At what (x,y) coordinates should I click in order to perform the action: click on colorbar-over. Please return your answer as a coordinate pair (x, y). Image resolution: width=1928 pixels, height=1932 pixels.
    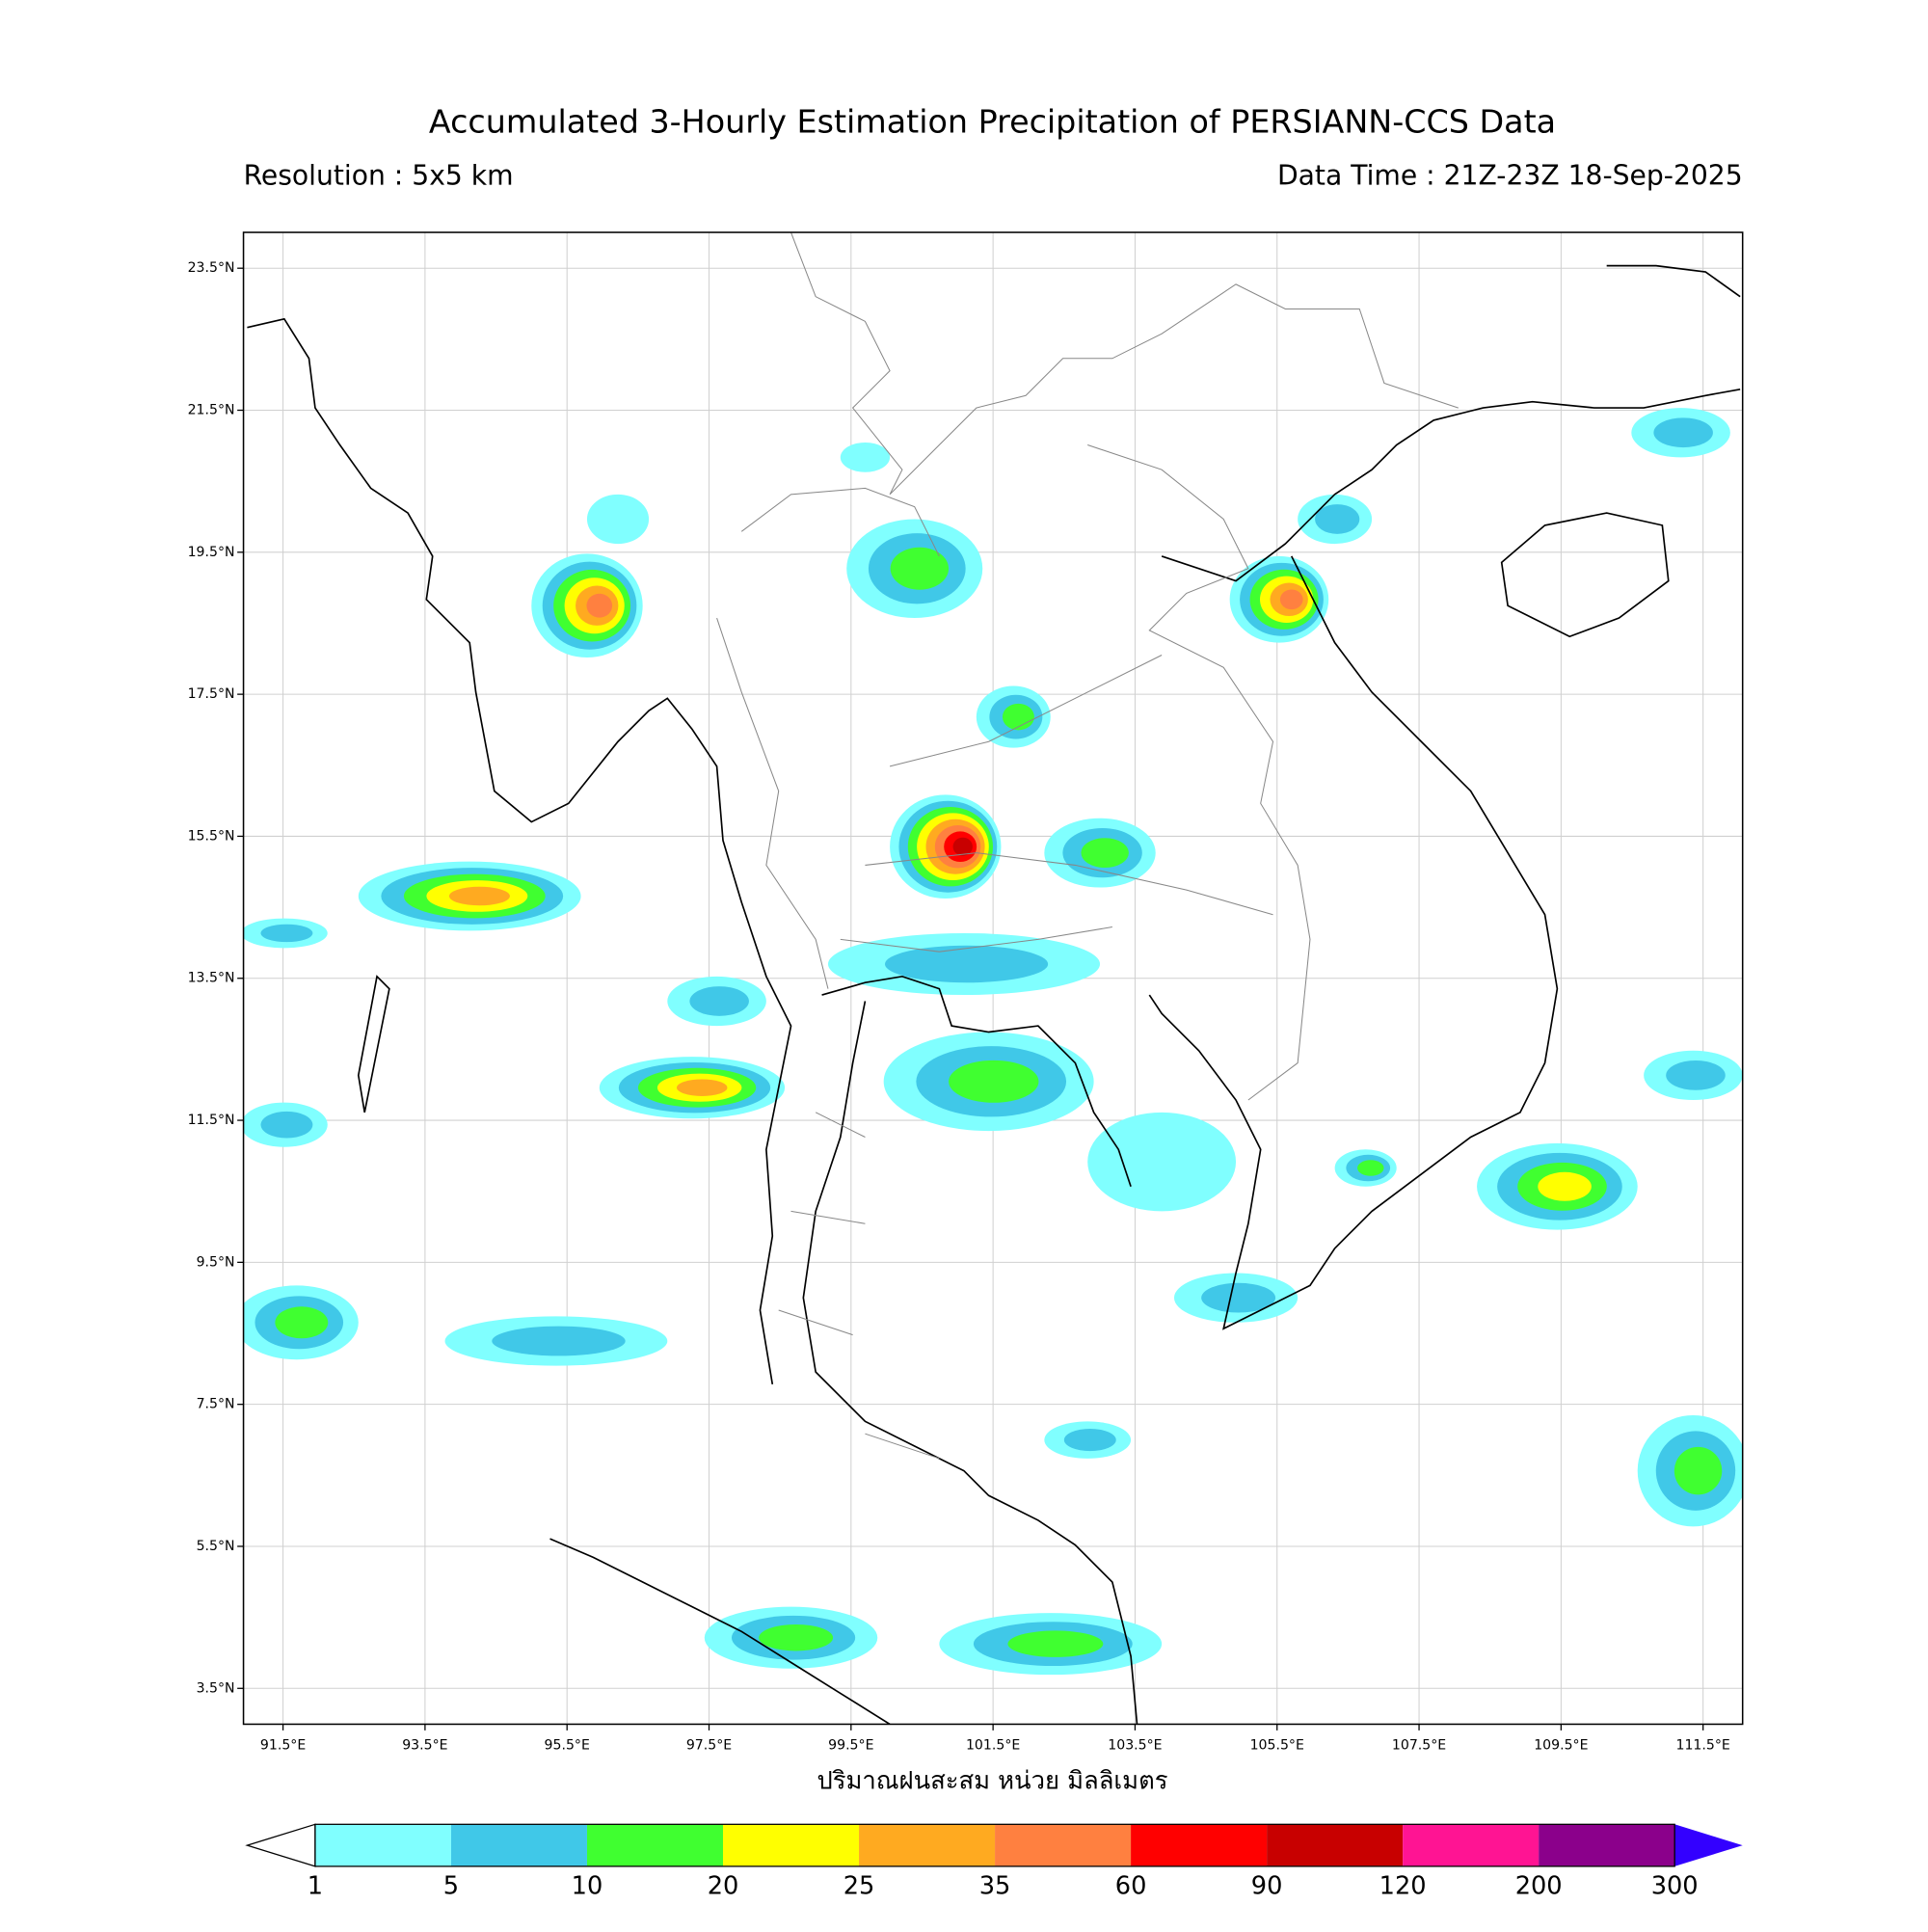
    Looking at the image, I should click on (1708, 1845).